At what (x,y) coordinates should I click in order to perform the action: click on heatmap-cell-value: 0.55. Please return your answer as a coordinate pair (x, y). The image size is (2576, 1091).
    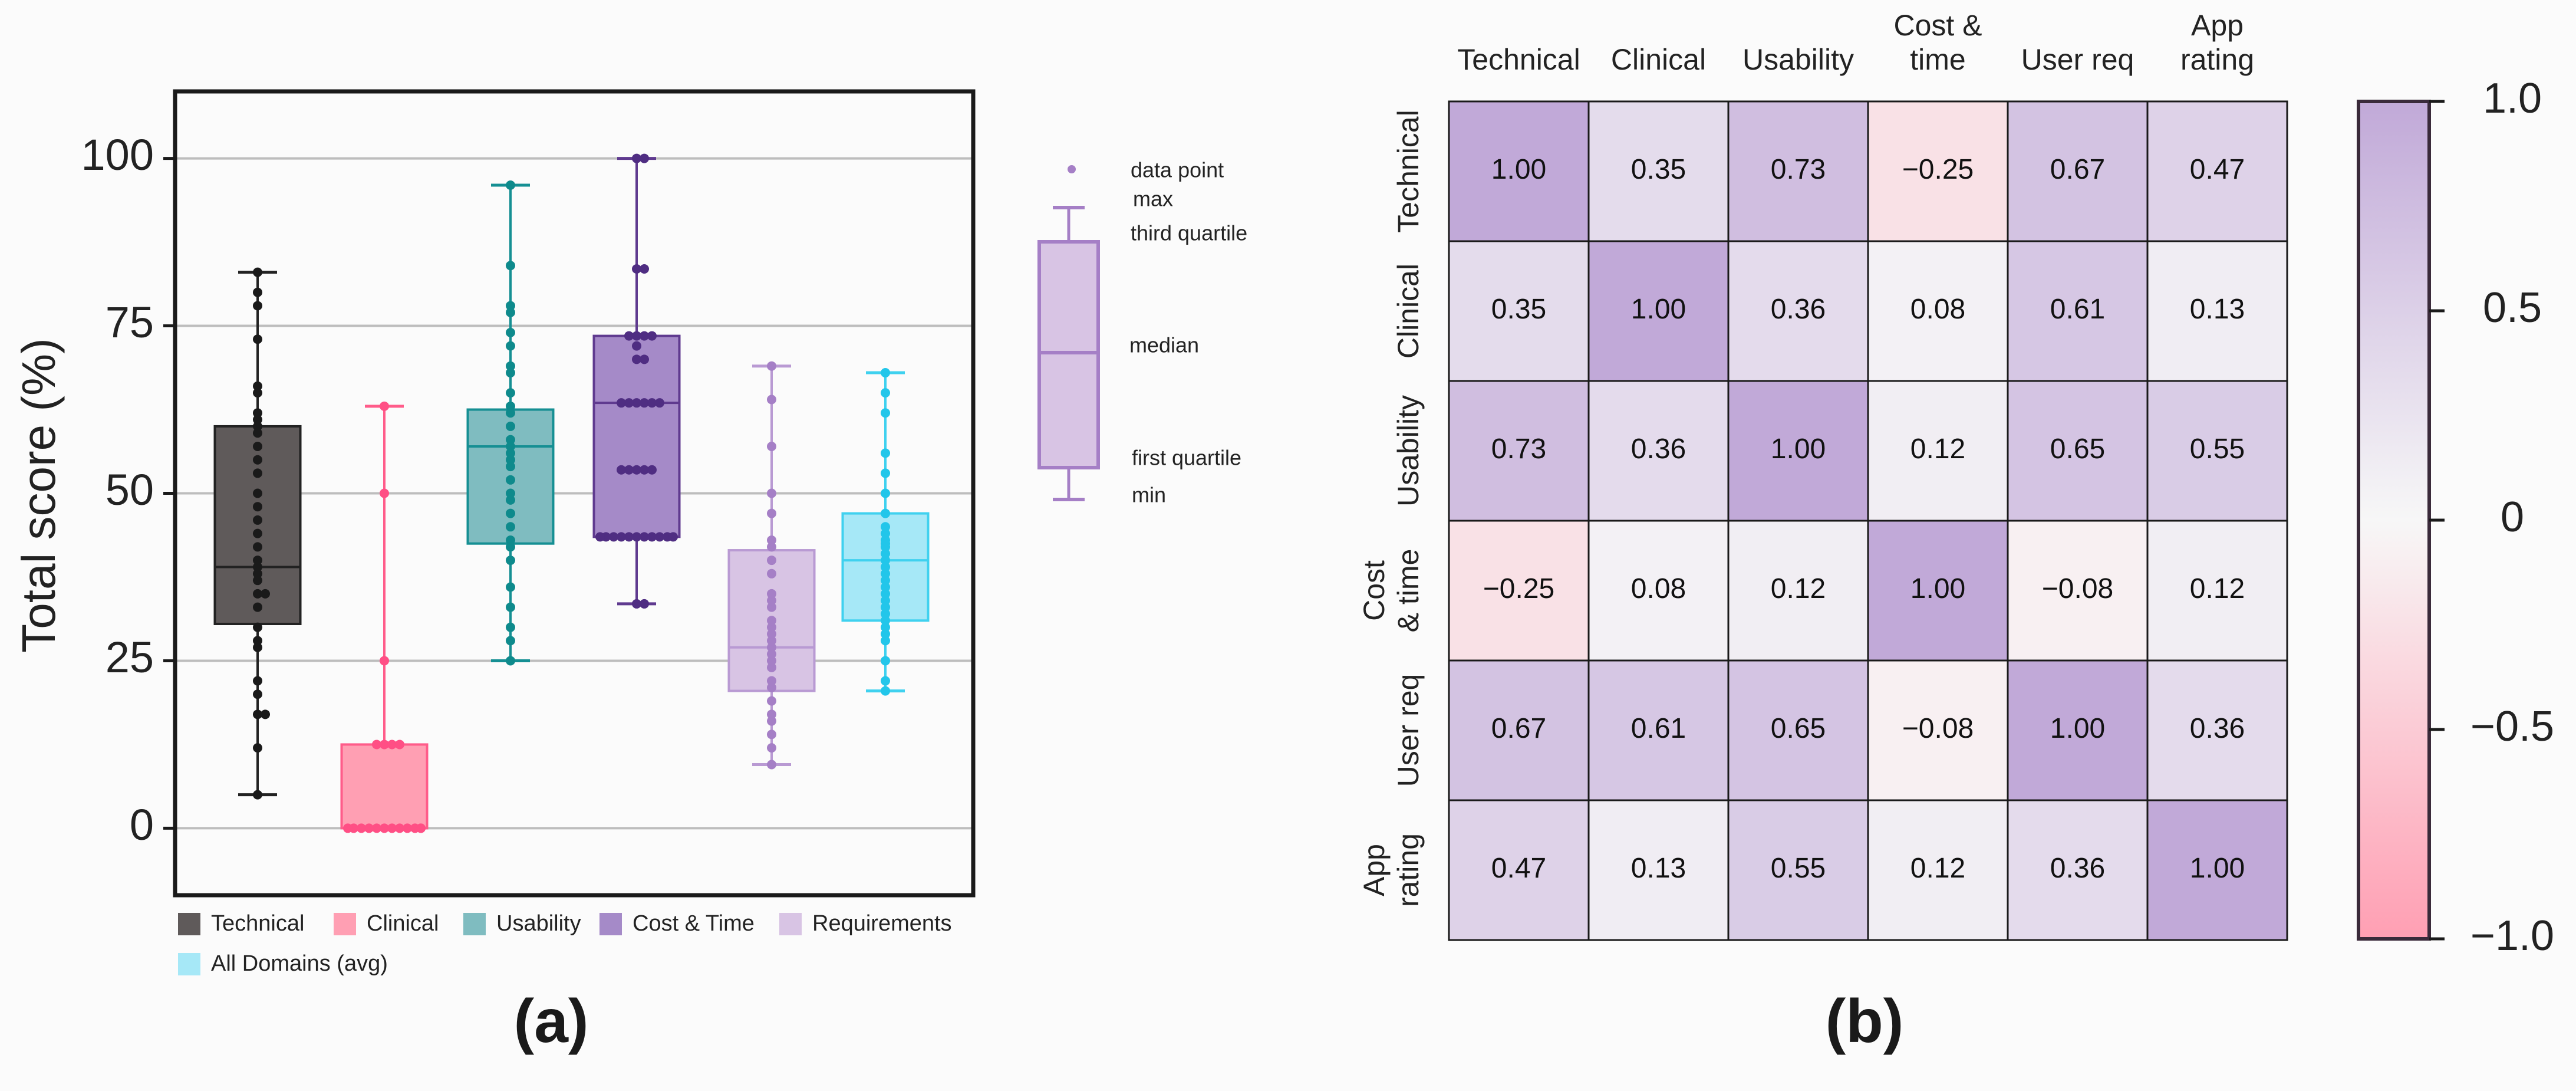
    Looking at the image, I should click on (1798, 868).